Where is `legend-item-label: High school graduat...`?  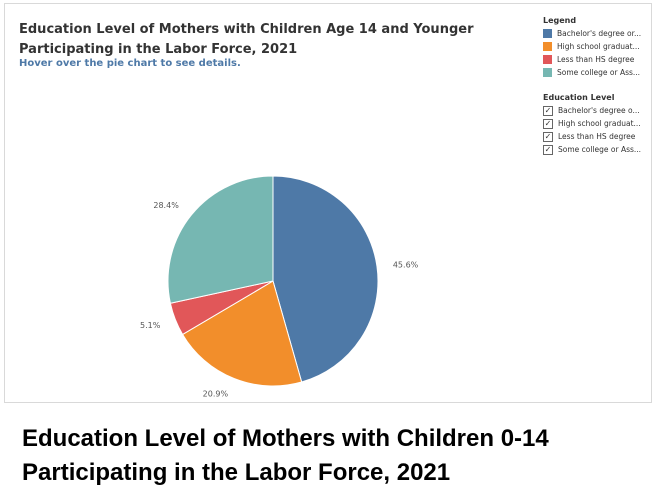 legend-item-label: High school graduat... is located at coordinates (598, 46).